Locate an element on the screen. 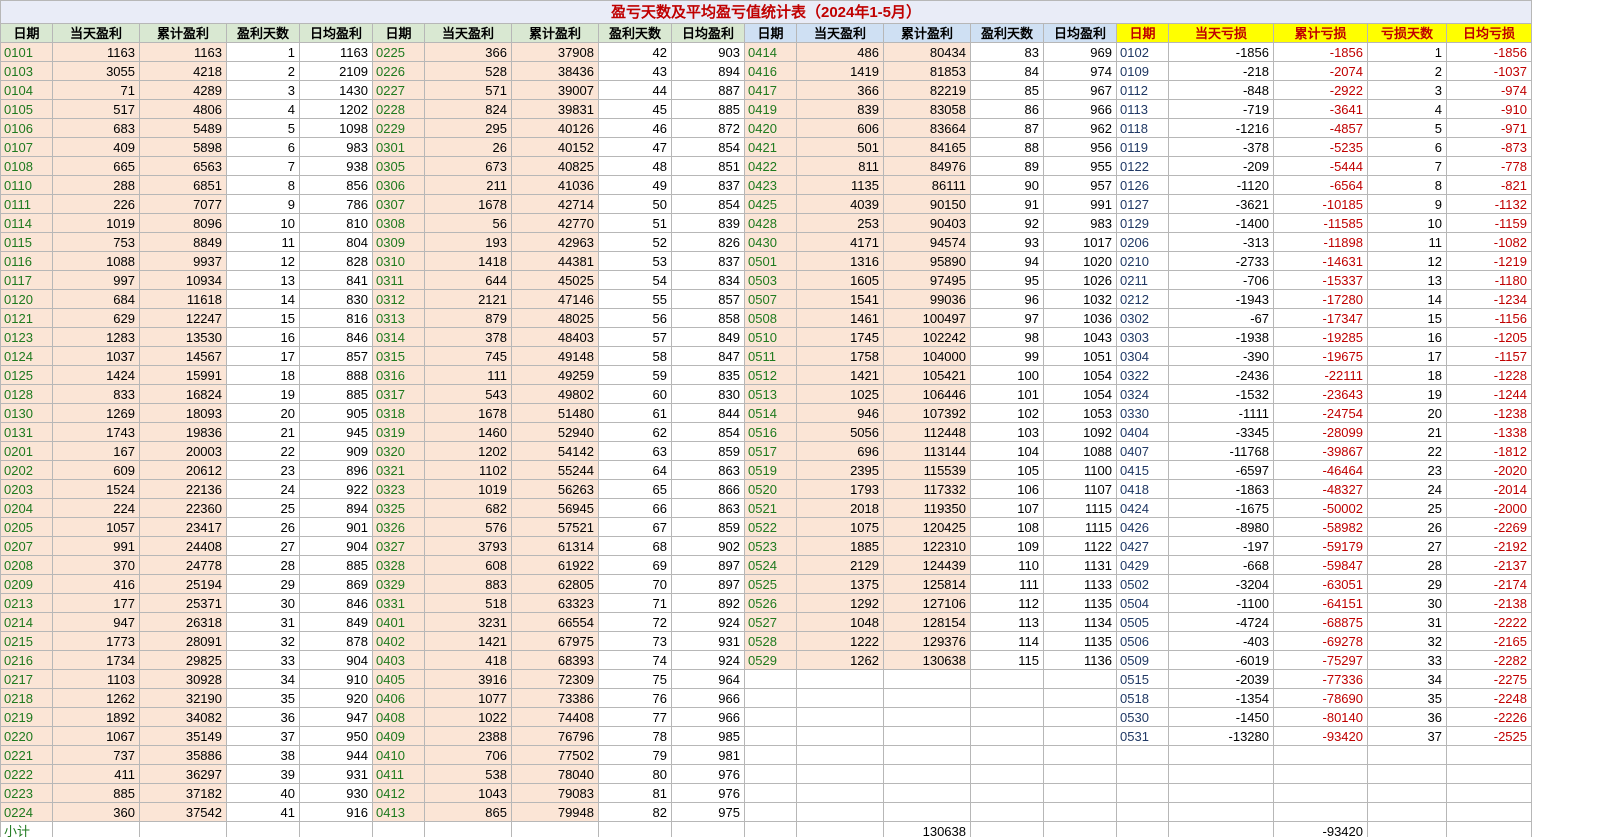 The image size is (1614, 837). cell-avg-profit-g2: 854 is located at coordinates (708, 204).